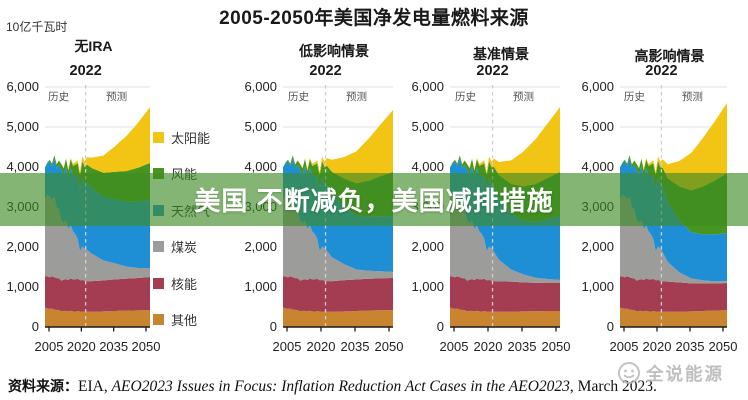 The width and height of the screenshot is (748, 400). I want to click on legend-label: 其他, so click(184, 320).